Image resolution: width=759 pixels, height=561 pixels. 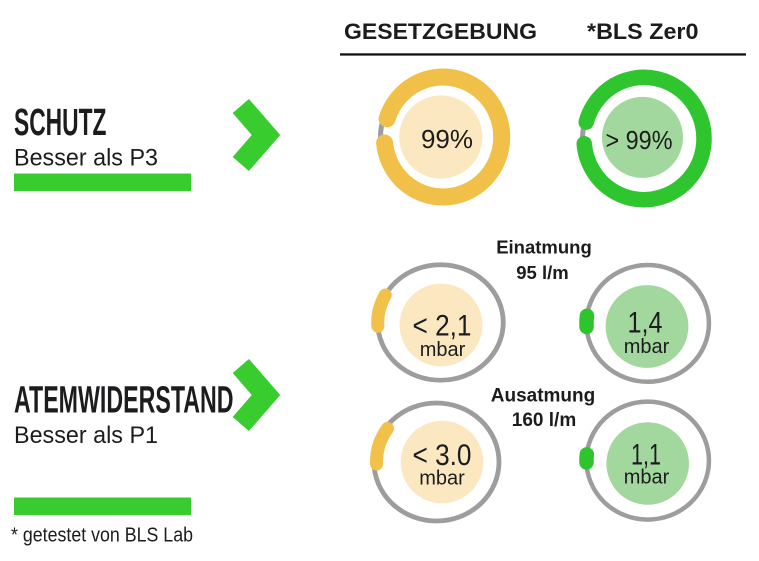 I want to click on svg-text: < 3.0, so click(x=442, y=455).